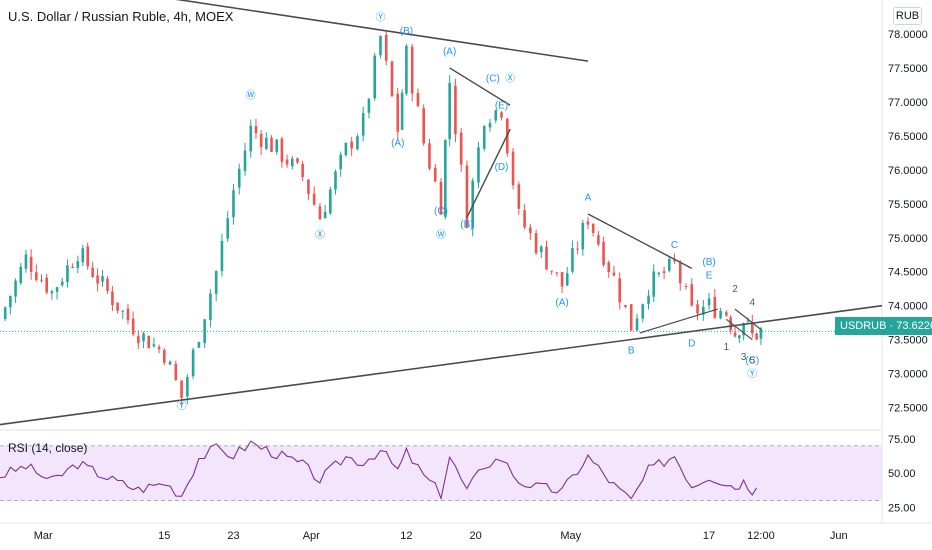 This screenshot has height=550, width=932. I want to click on wave-label: Ⓦ, so click(441, 235).